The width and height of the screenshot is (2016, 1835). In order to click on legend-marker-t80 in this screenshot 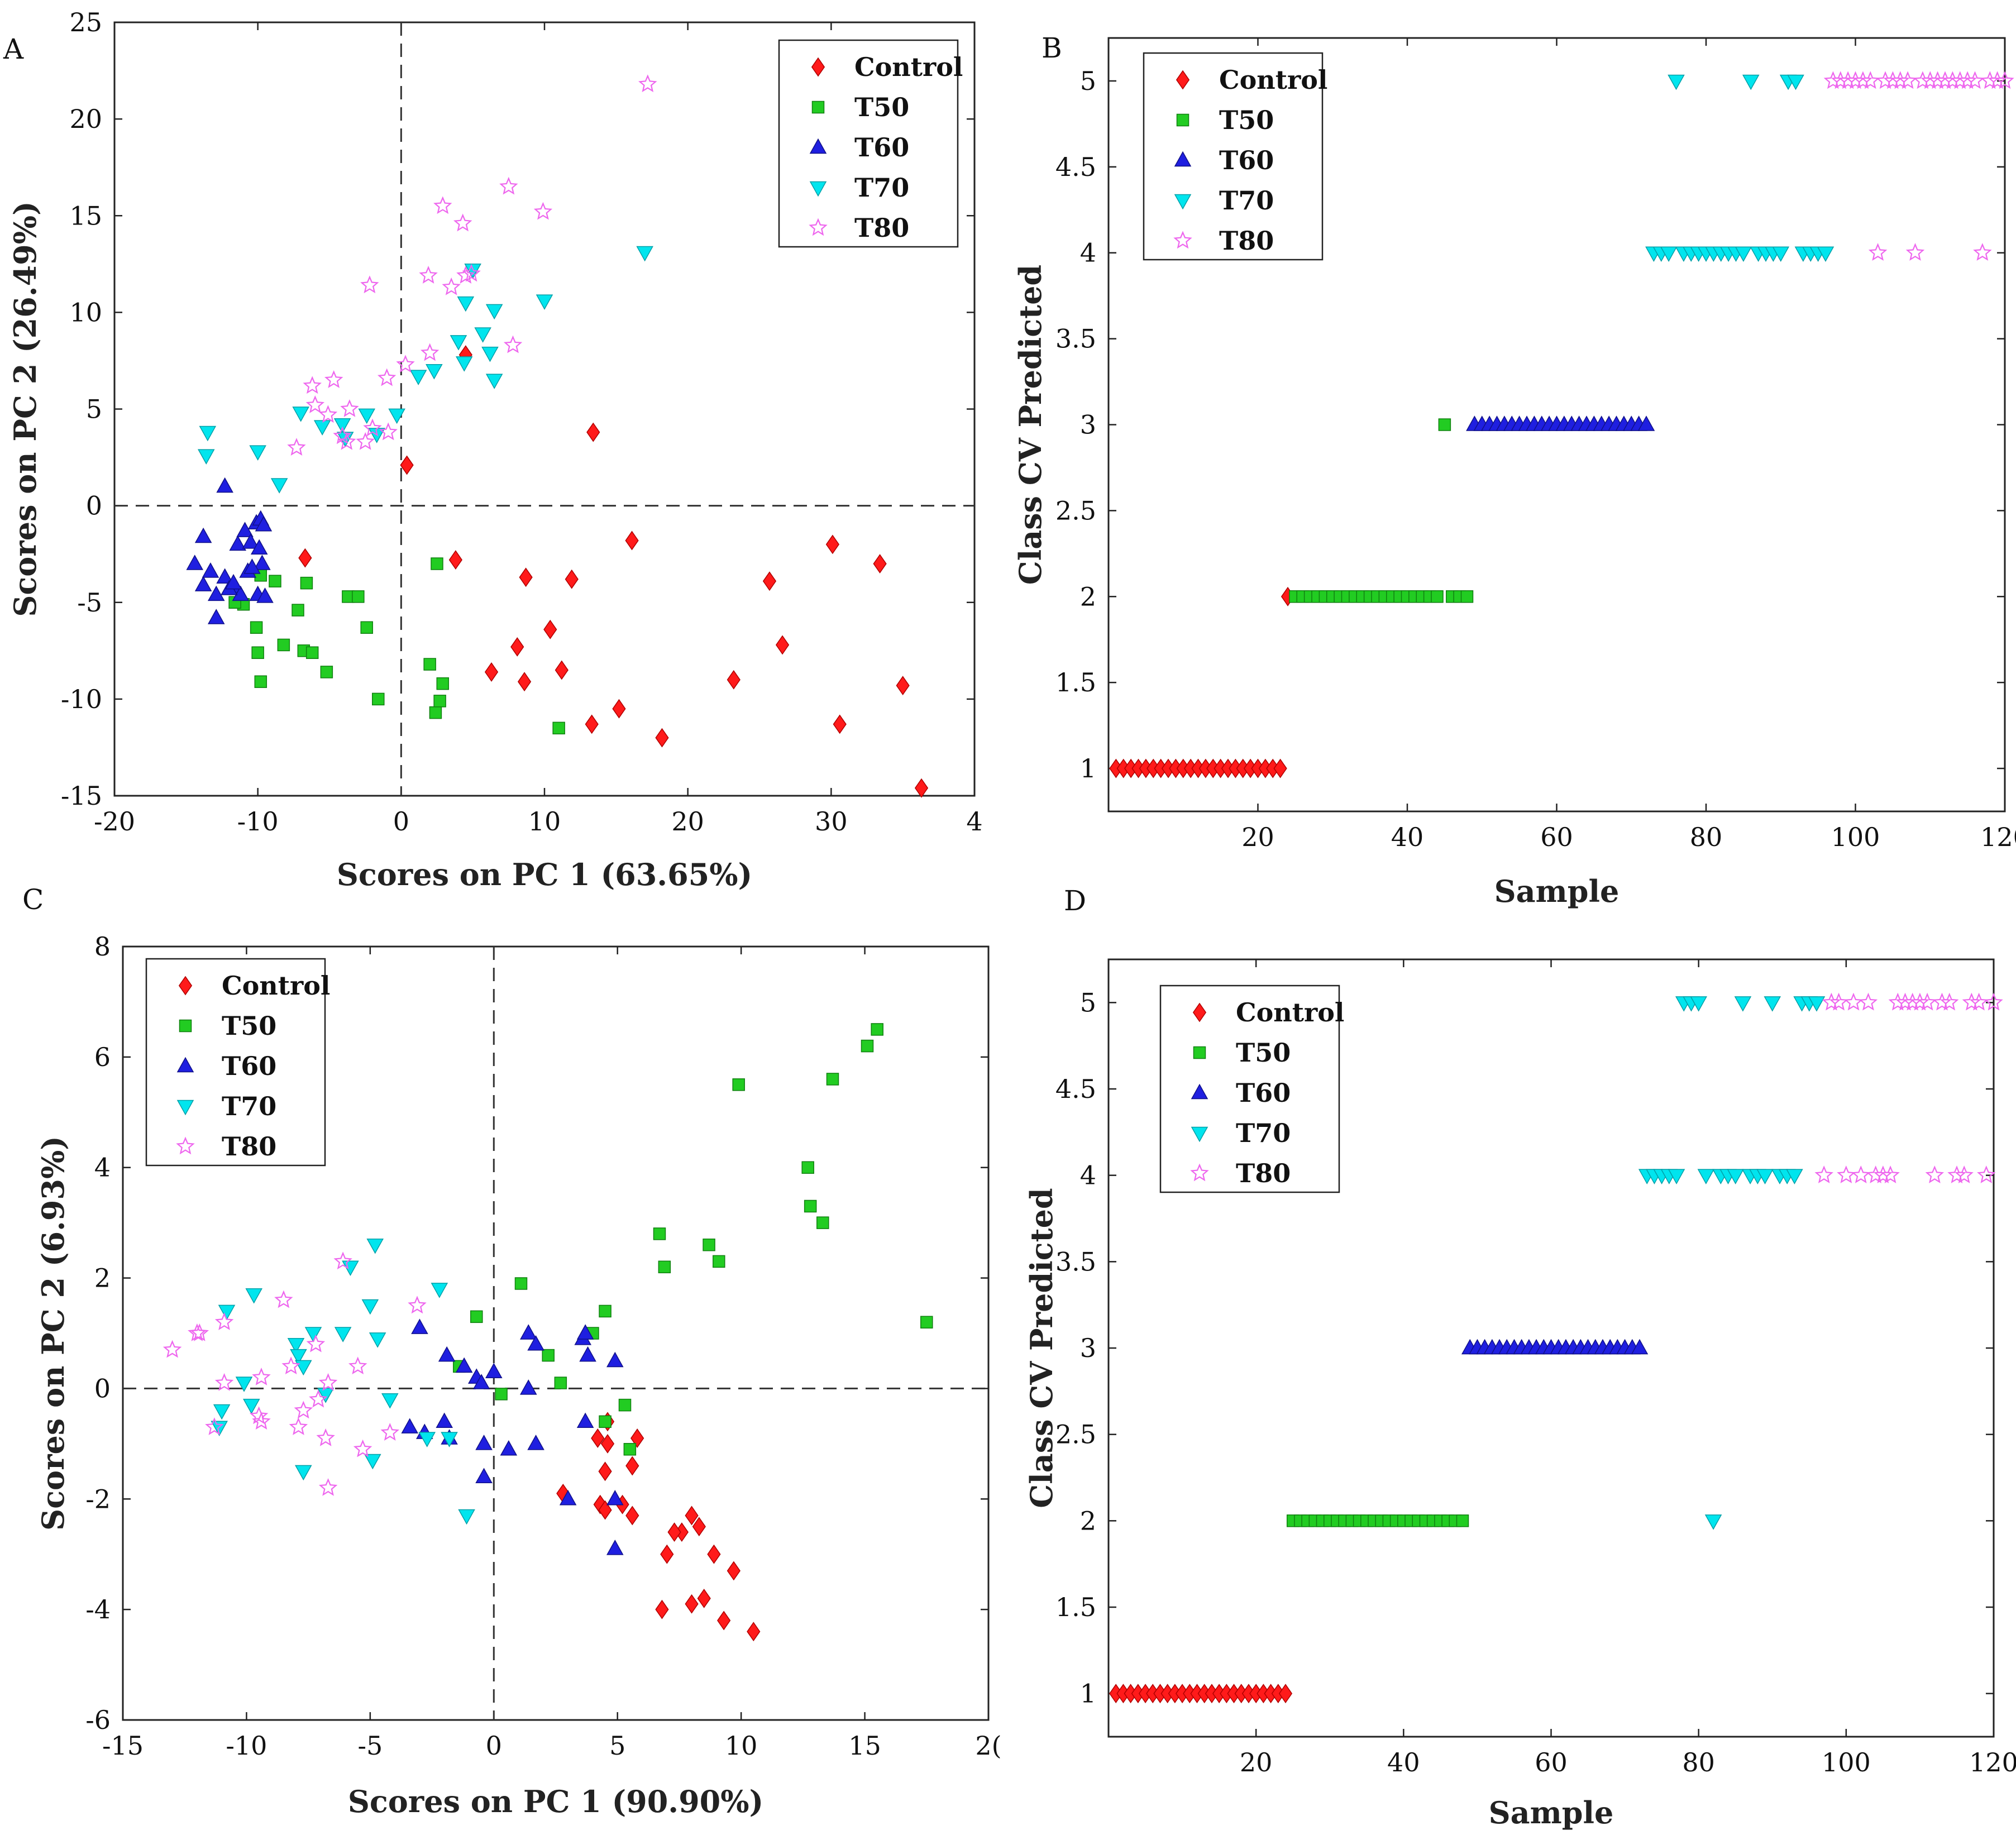, I will do `click(819, 227)`.